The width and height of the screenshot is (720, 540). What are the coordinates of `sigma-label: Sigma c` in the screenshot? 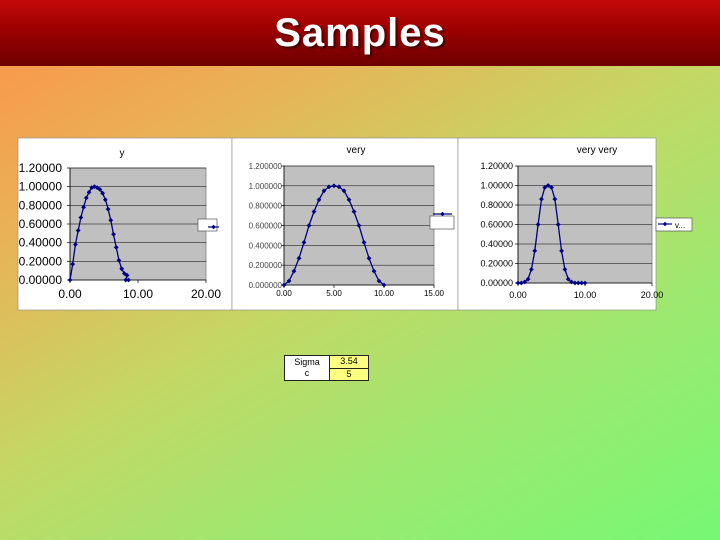 It's located at (307, 368).